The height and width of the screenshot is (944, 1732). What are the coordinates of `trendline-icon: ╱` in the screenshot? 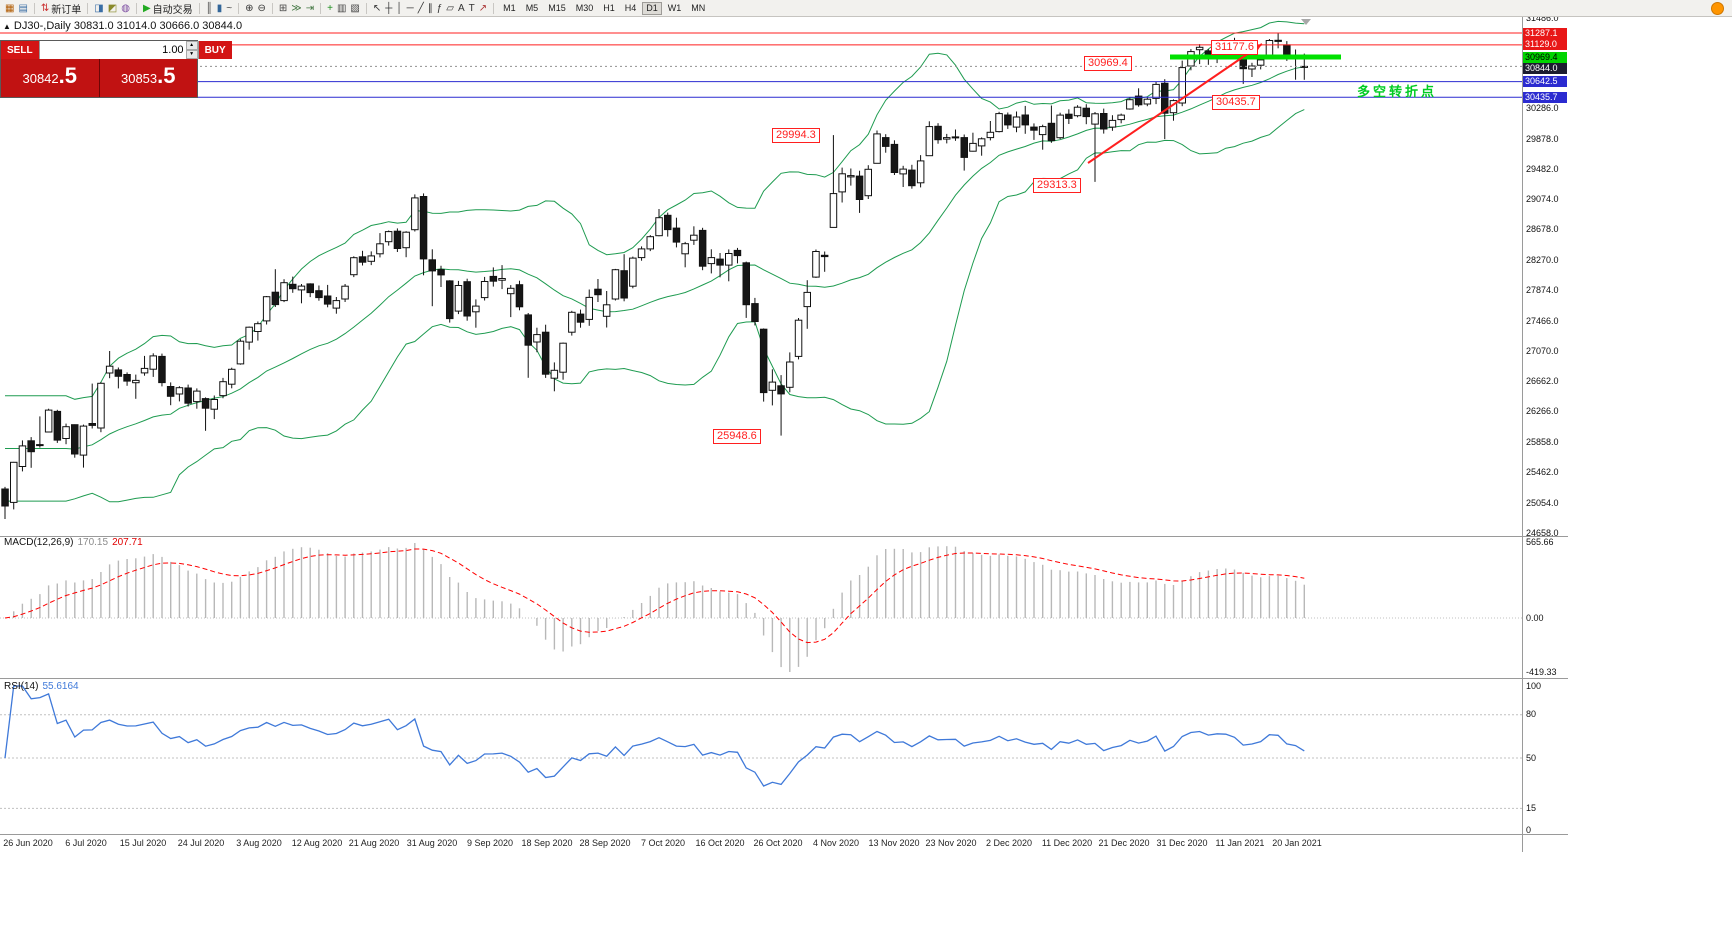 It's located at (421, 8).